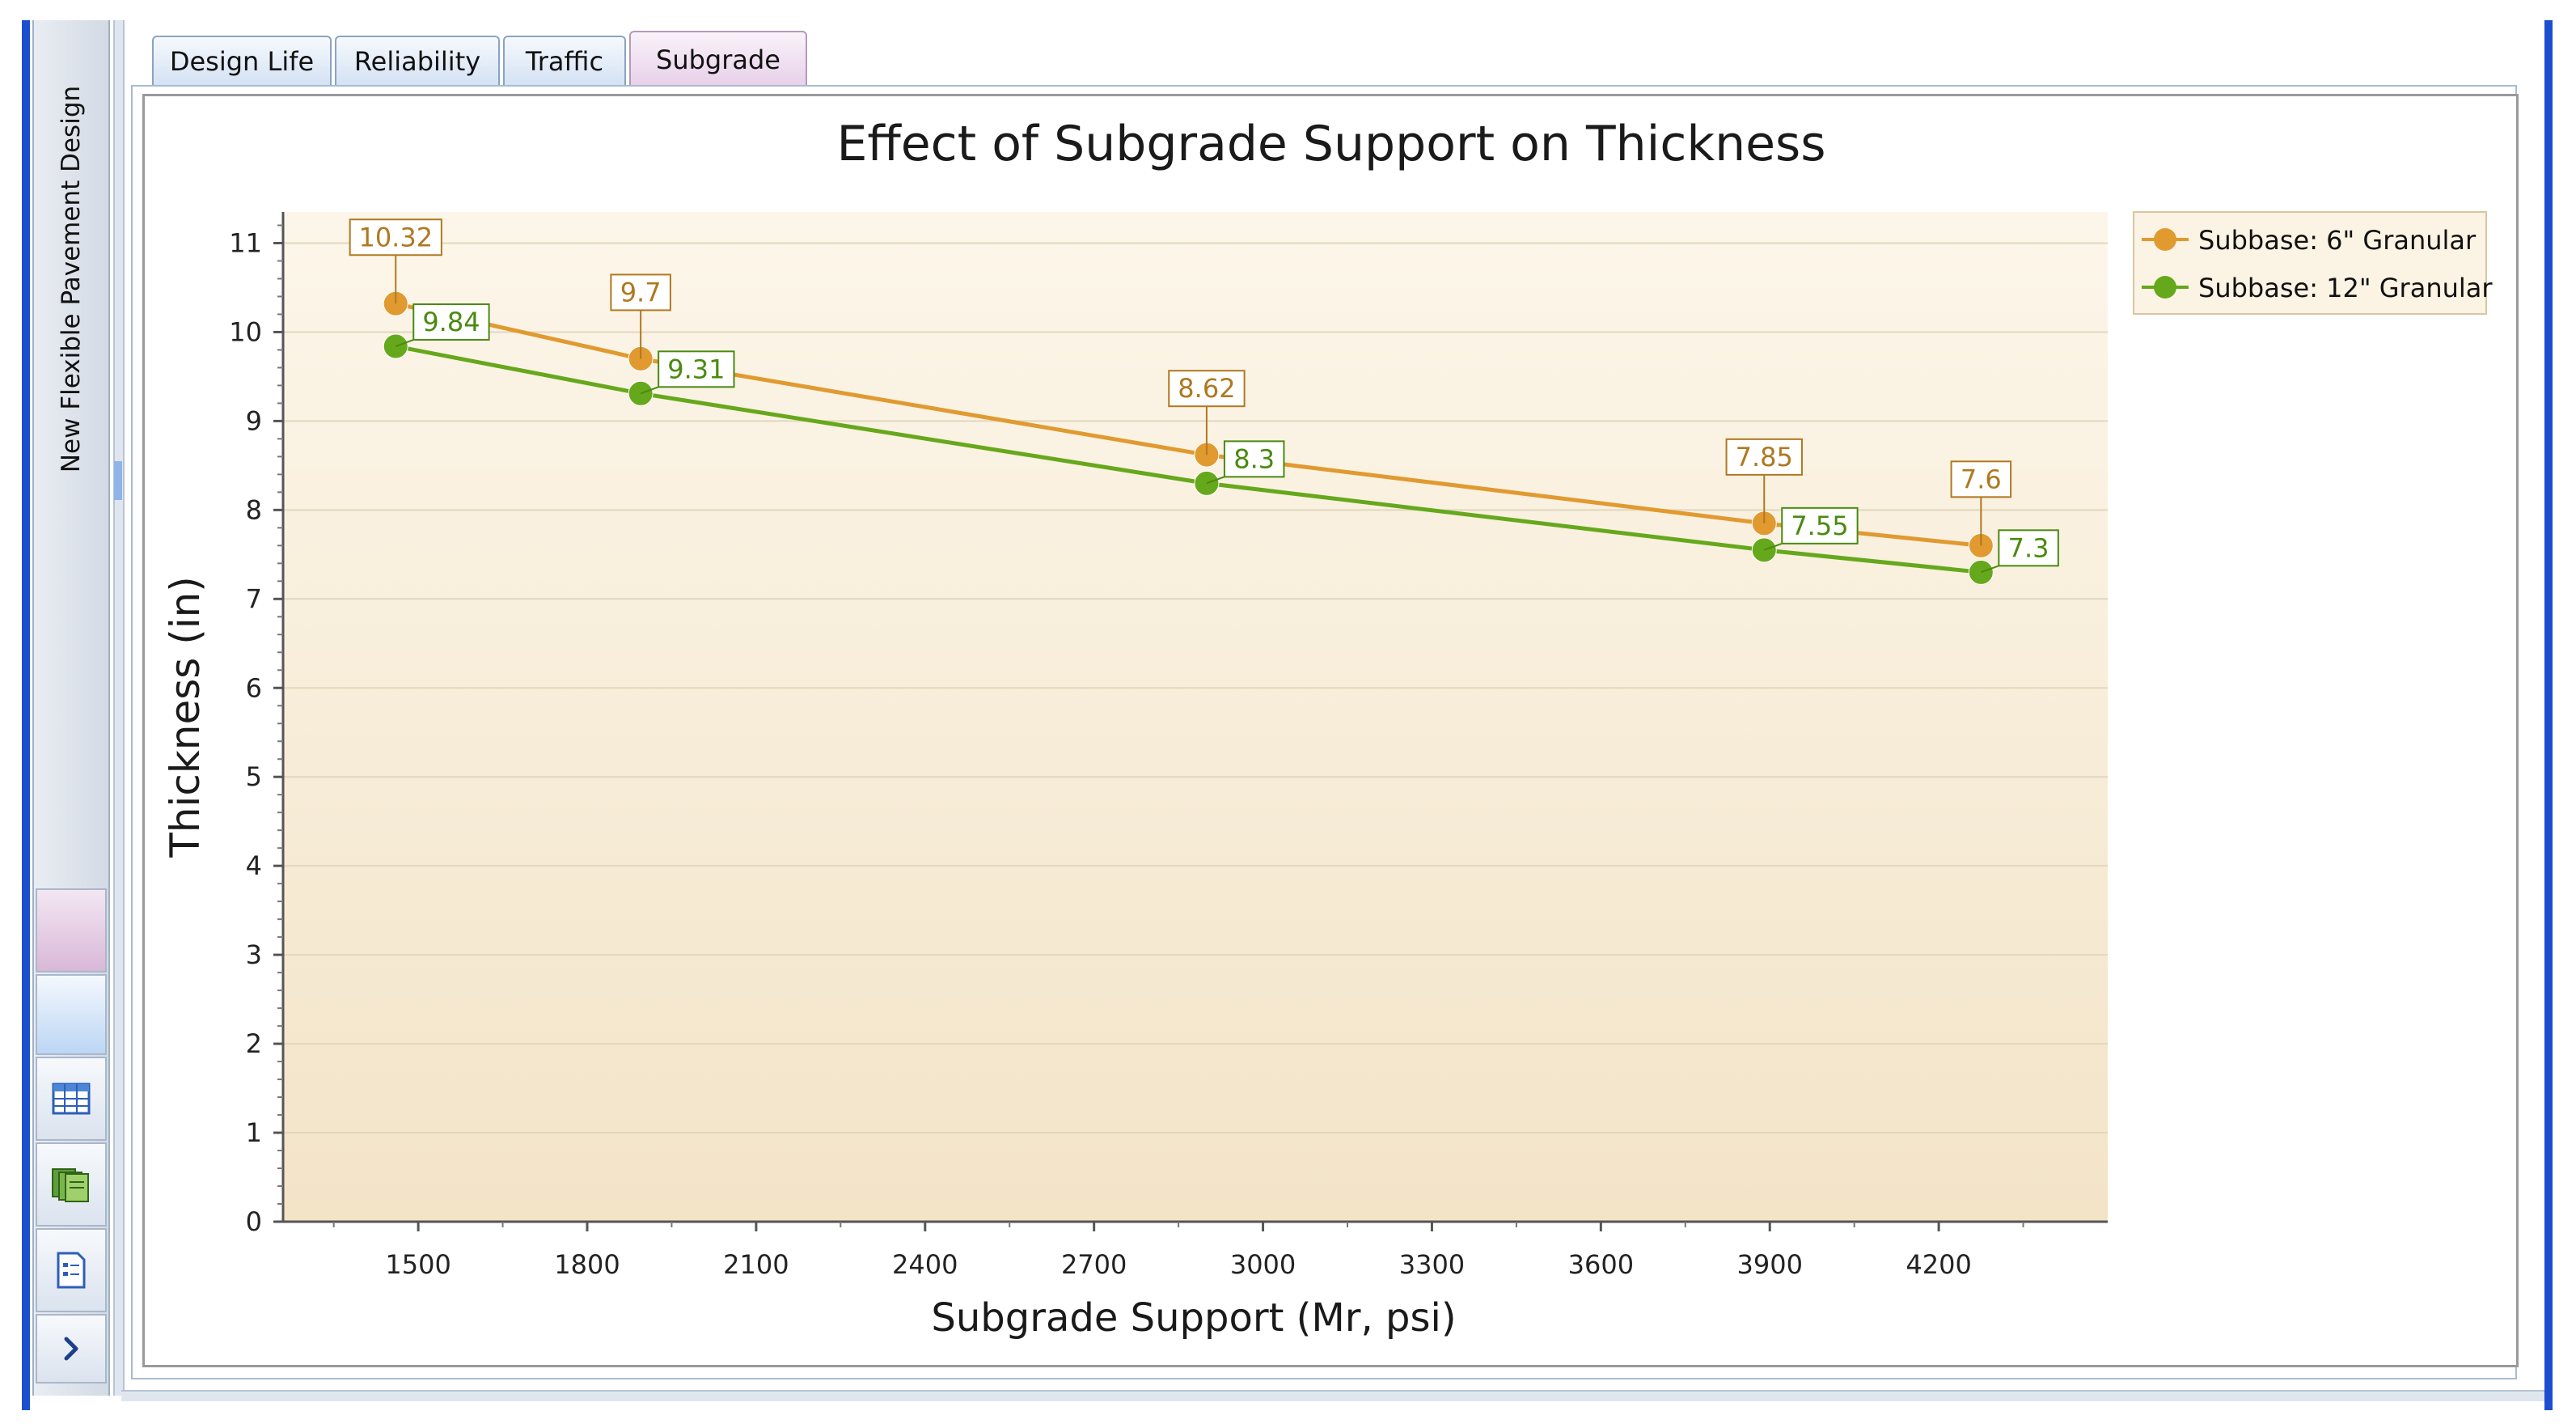 Image resolution: width=2576 pixels, height=1428 pixels. What do you see at coordinates (254, 777) in the screenshot?
I see `y-tick-label: 5` at bounding box center [254, 777].